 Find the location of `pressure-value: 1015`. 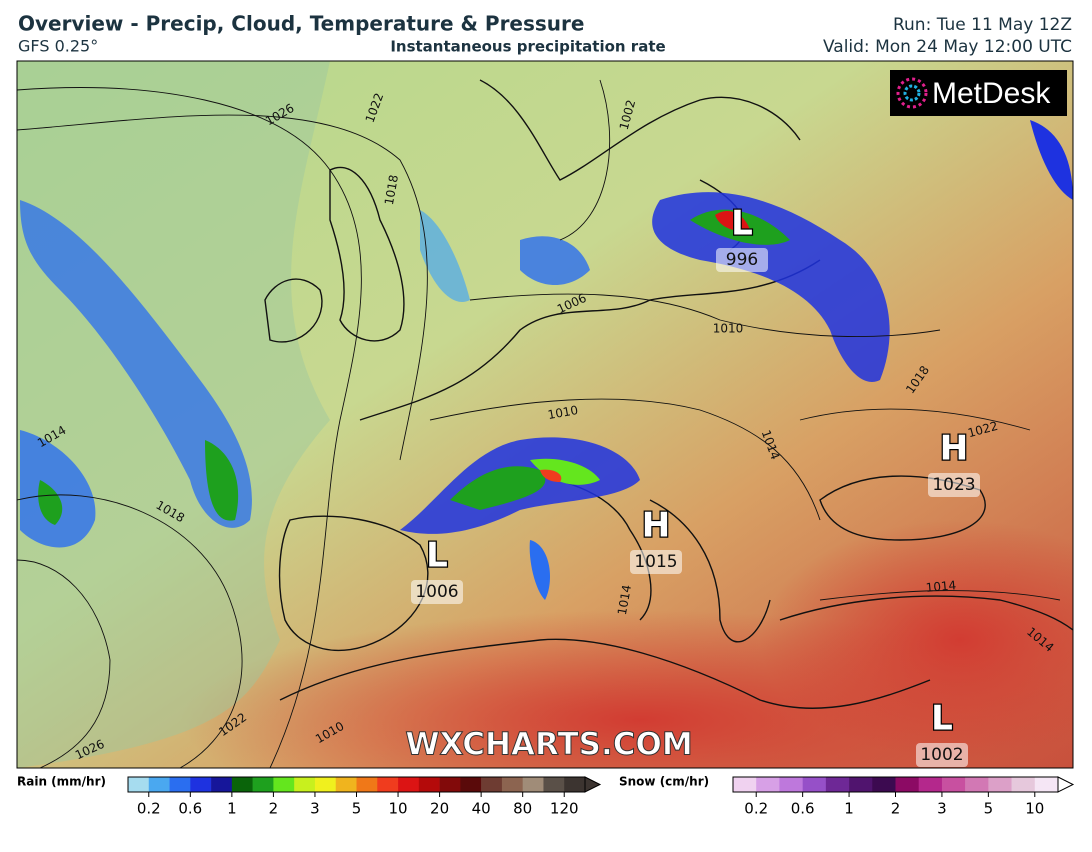

pressure-value: 1015 is located at coordinates (655, 562).